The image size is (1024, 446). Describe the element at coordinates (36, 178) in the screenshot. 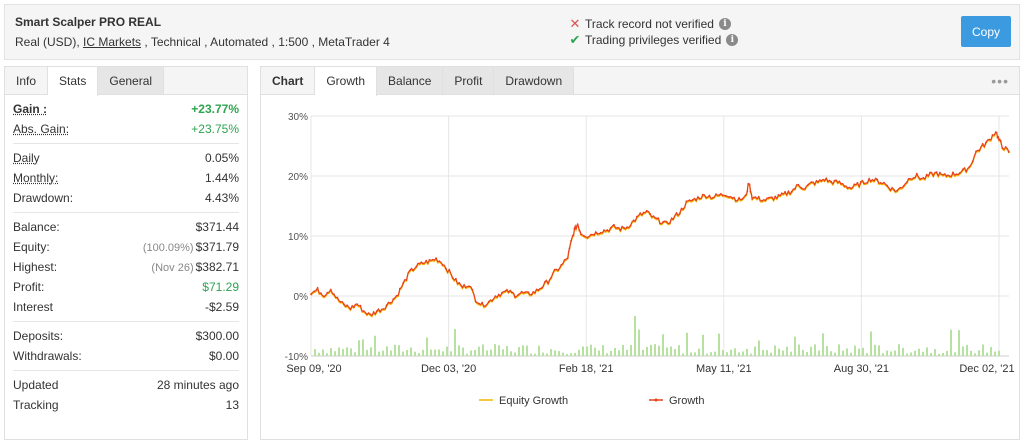

I see `monthly-label: Monthly:` at that location.